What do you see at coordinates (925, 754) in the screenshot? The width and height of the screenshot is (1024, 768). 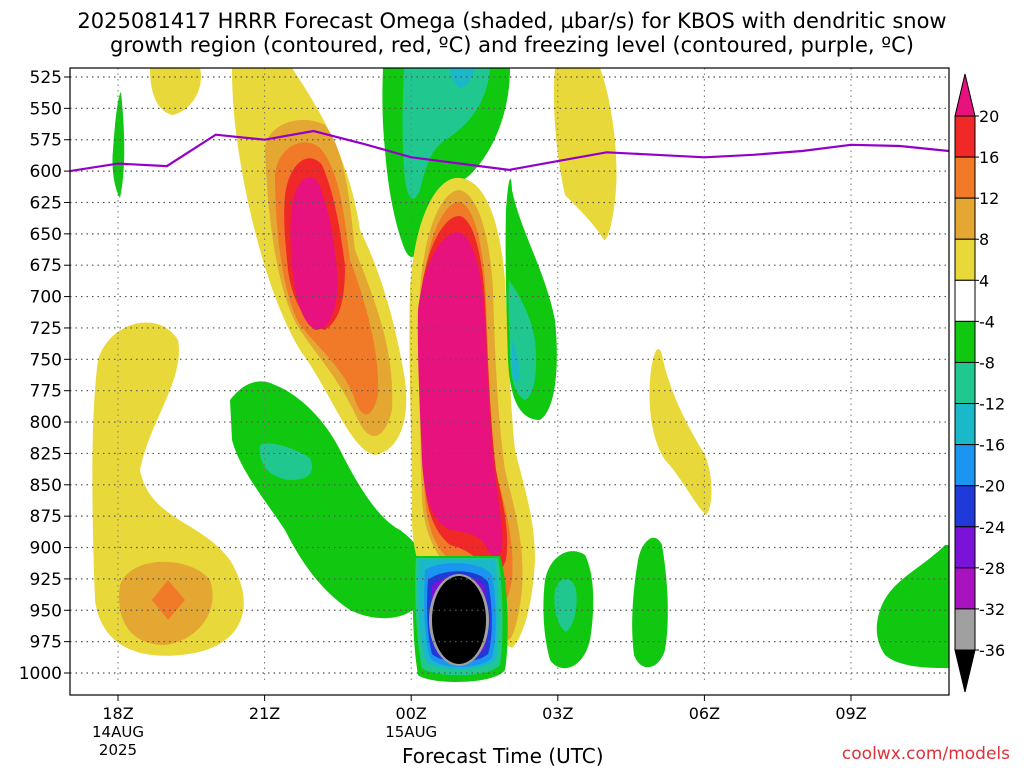 I see `site-credit: coolwx.com/models` at bounding box center [925, 754].